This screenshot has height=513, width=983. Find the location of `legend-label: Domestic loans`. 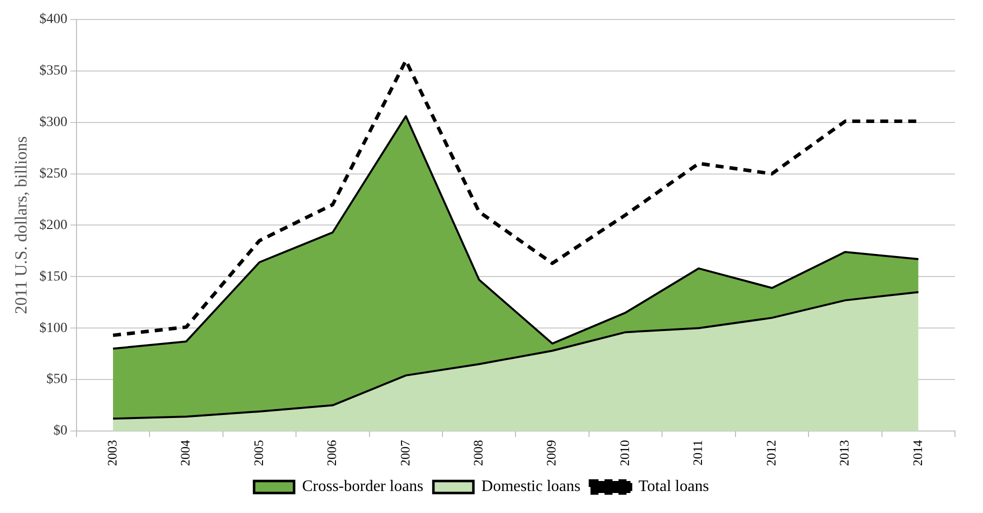

legend-label: Domestic loans is located at coordinates (530, 487).